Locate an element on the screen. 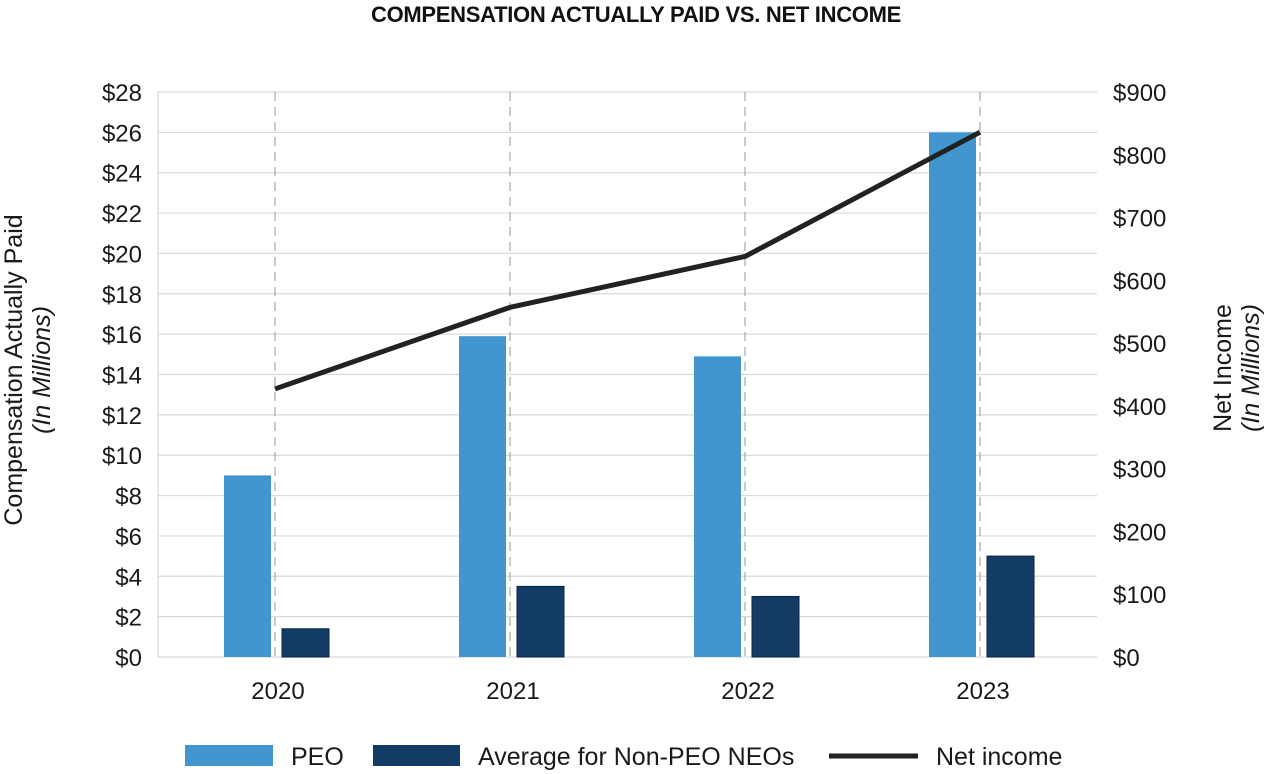 This screenshot has height=774, width=1272. y-left-axis-subtitle: (In Millions) is located at coordinates (42, 370).